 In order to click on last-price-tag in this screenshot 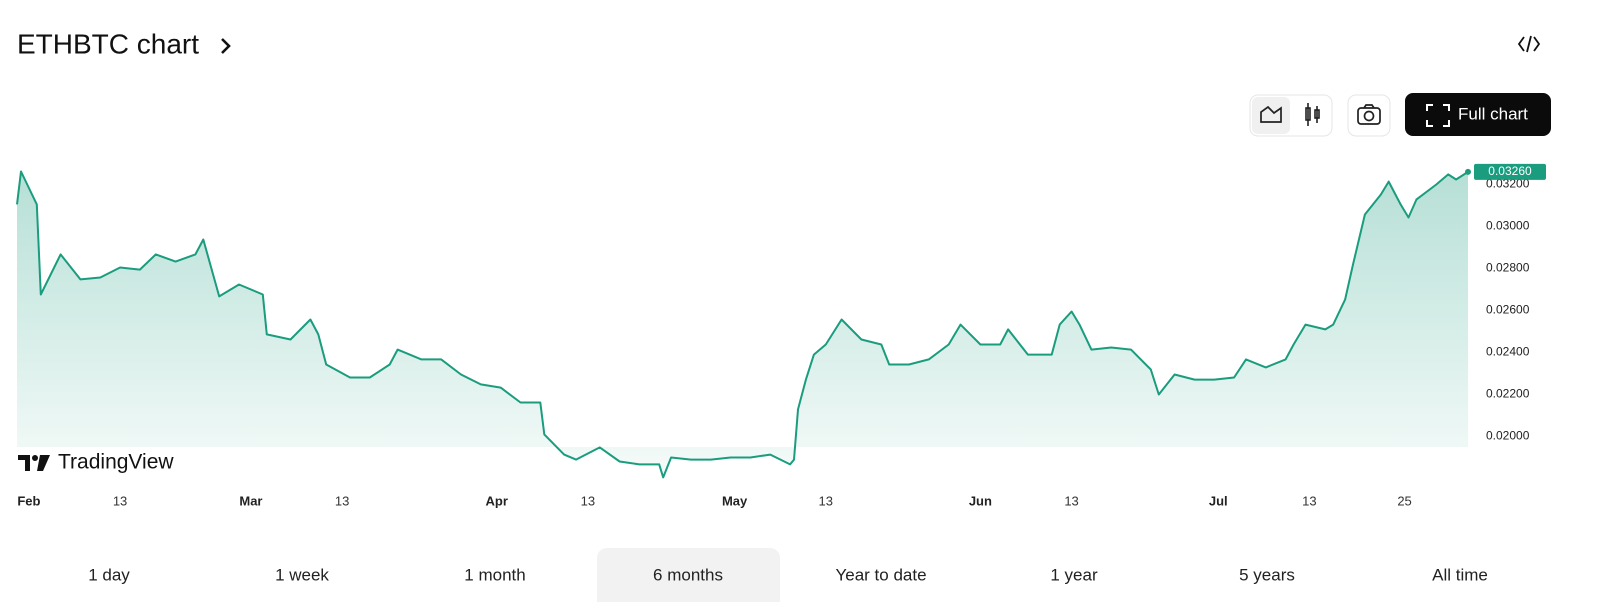, I will do `click(1510, 171)`.